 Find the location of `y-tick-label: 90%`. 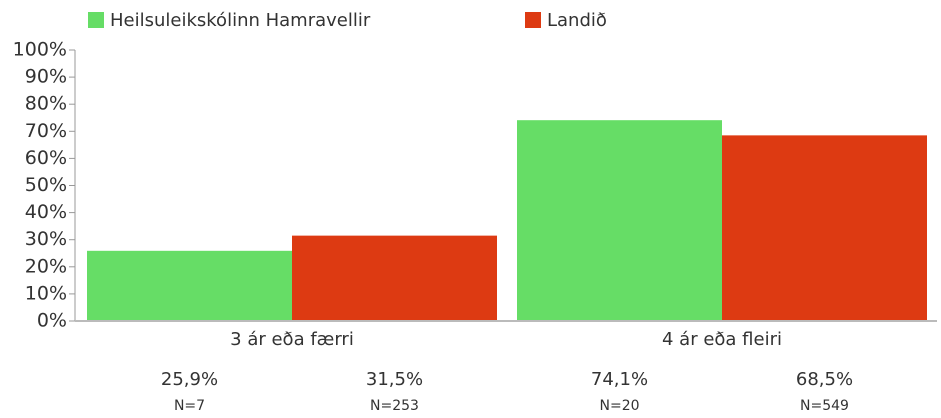

y-tick-label: 90% is located at coordinates (46, 77).